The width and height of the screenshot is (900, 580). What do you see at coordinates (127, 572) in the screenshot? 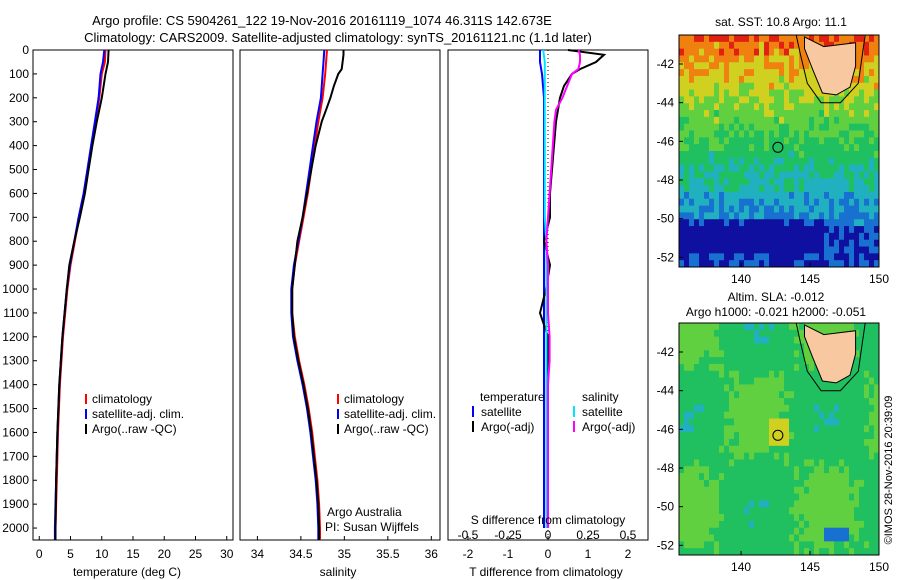
I see `temperature-x-label: temperature (deg C)` at bounding box center [127, 572].